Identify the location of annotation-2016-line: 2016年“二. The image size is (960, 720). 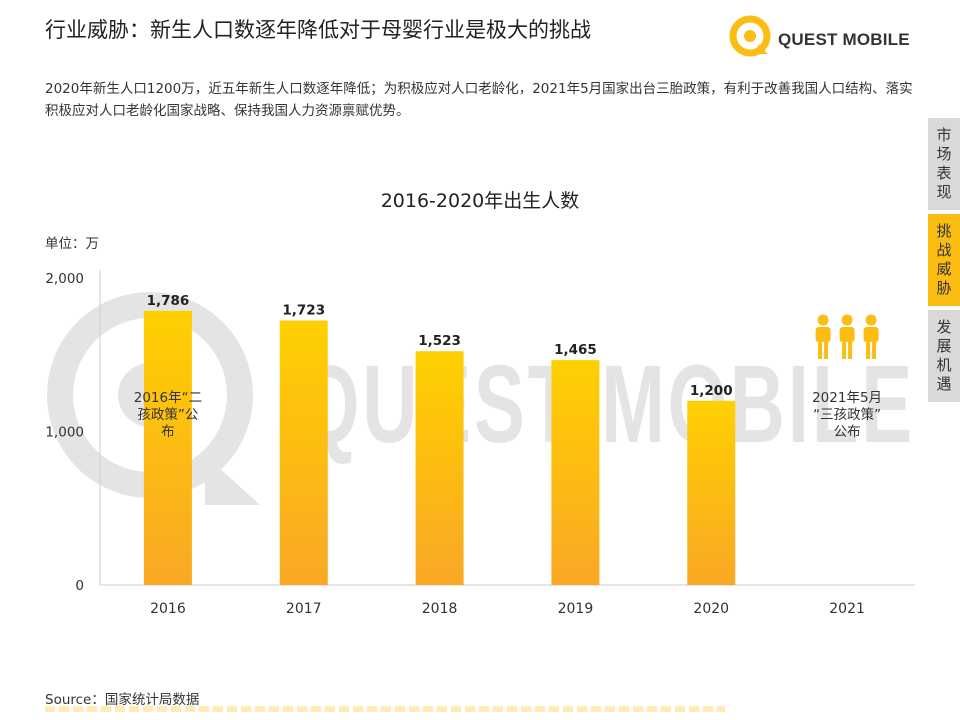
(168, 398).